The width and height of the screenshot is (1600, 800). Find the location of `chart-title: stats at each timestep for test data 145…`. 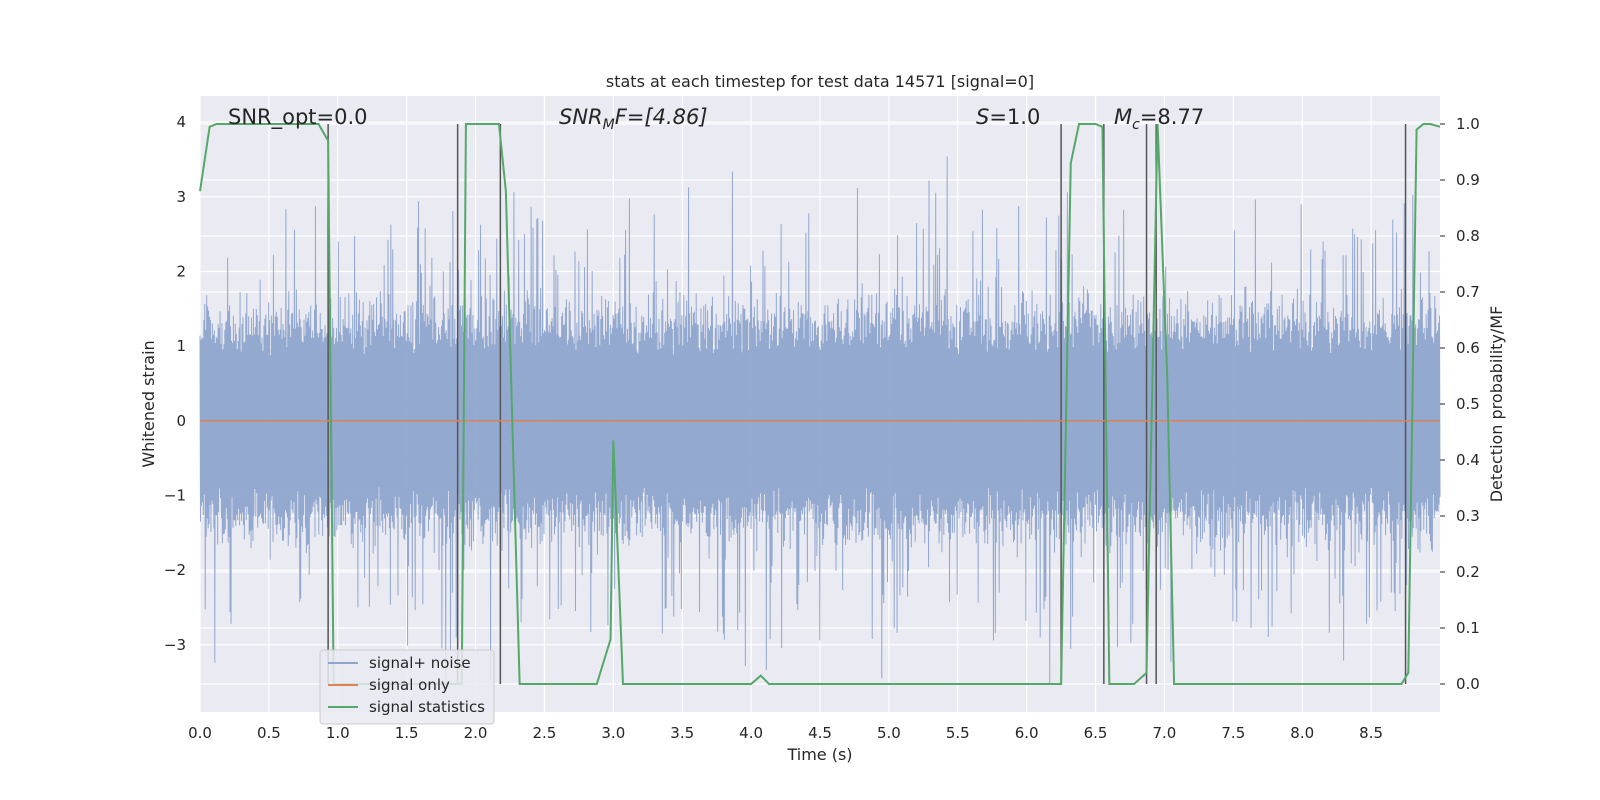

chart-title: stats at each timestep for test data 145… is located at coordinates (820, 81).